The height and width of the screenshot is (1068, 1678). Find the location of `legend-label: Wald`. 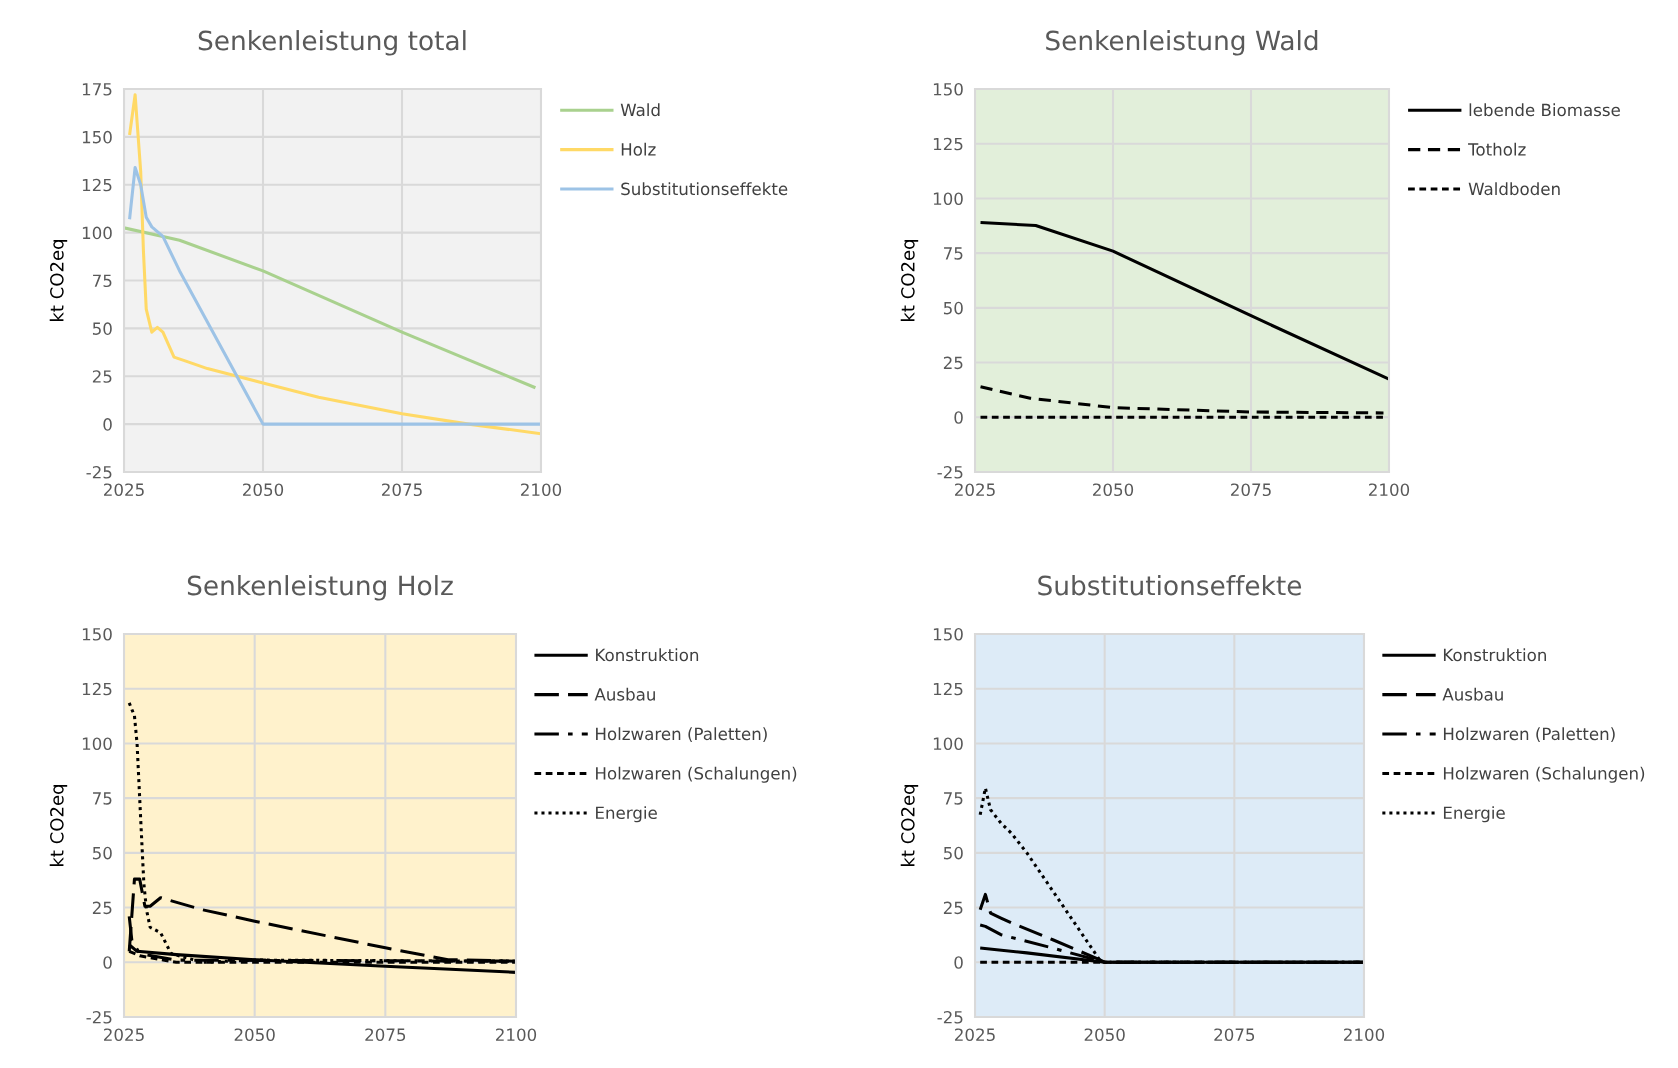

legend-label: Wald is located at coordinates (640, 110).